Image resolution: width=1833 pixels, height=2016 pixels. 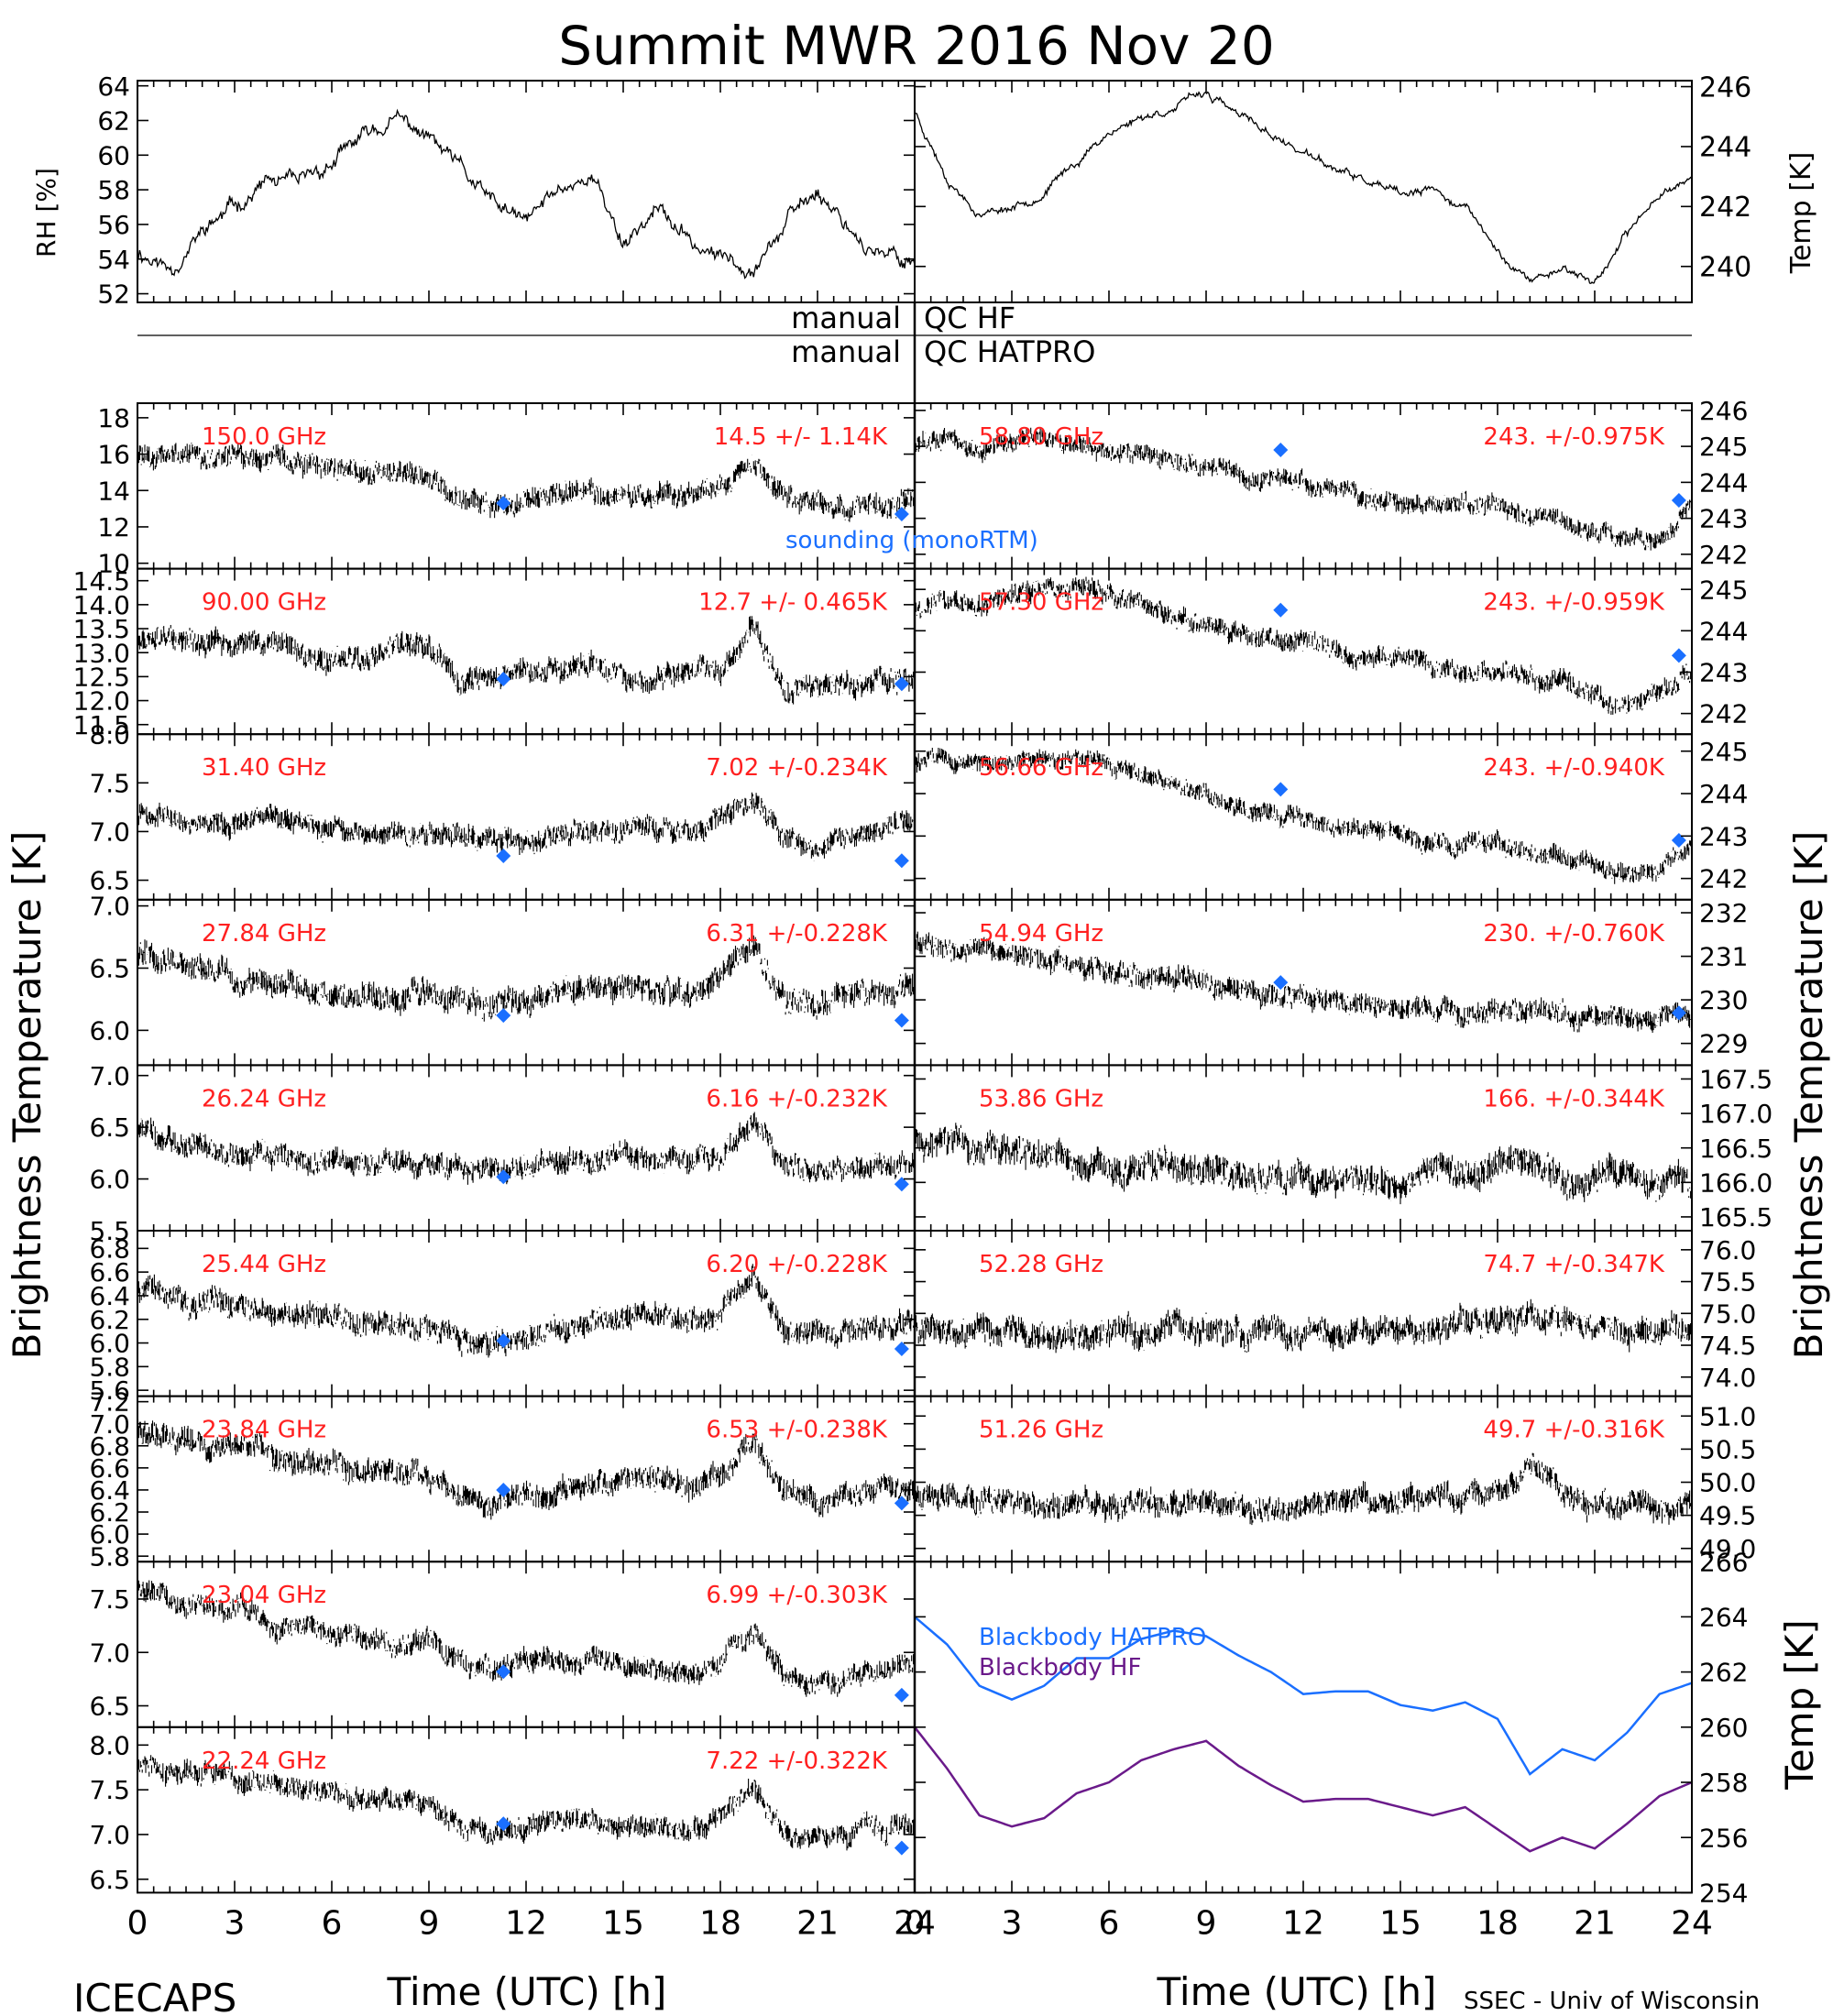 What do you see at coordinates (1723, 913) in the screenshot?
I see `ch-54-ytick-label: 232` at bounding box center [1723, 913].